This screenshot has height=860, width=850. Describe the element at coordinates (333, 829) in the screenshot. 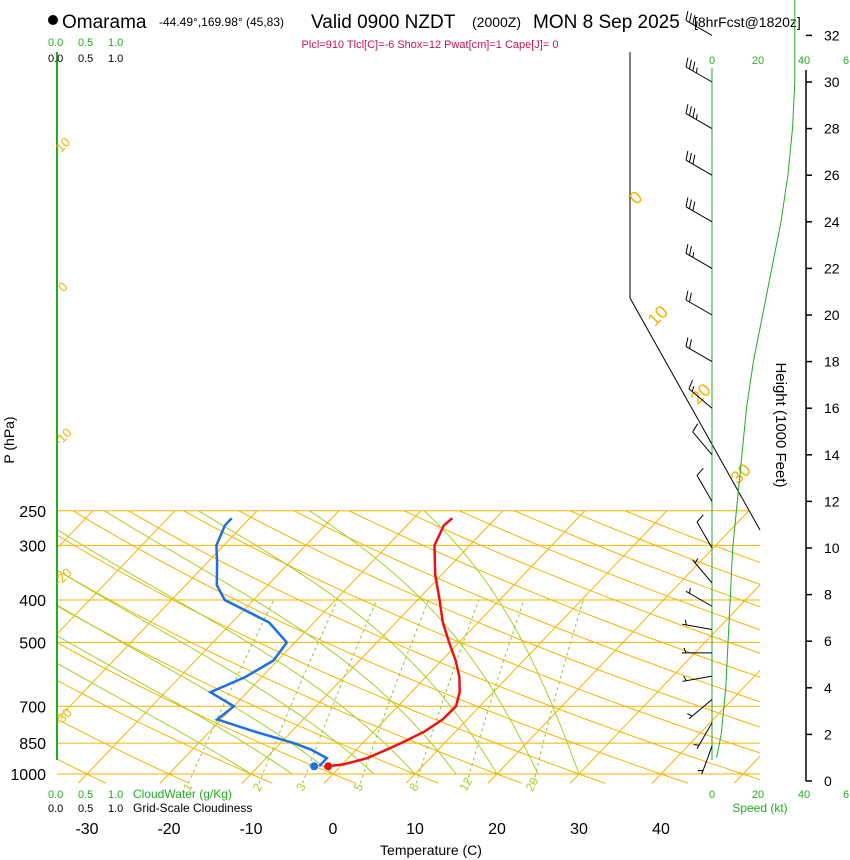

I see `temperature-tick-label: 0` at that location.